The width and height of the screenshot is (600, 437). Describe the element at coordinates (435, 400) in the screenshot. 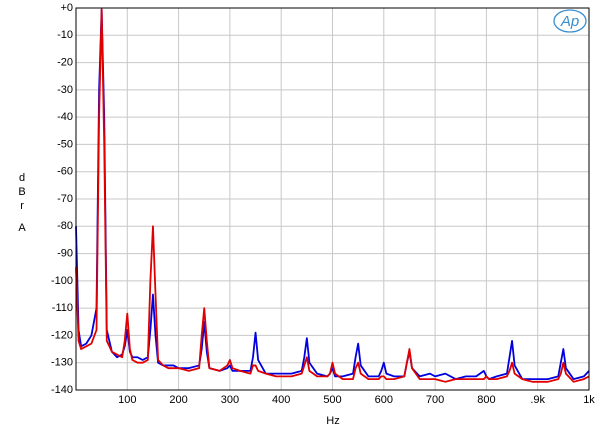

I see `x-tick-label: 700` at that location.